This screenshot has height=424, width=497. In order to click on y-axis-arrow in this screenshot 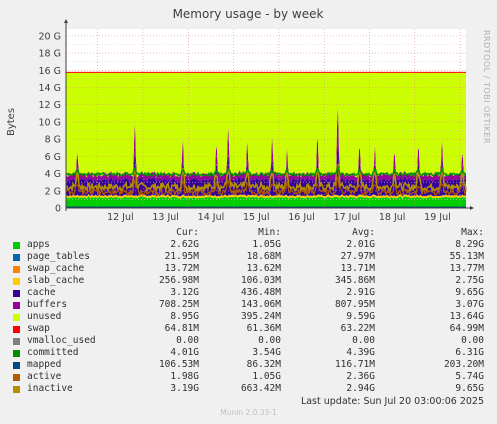, I will do `click(66, 21)`.